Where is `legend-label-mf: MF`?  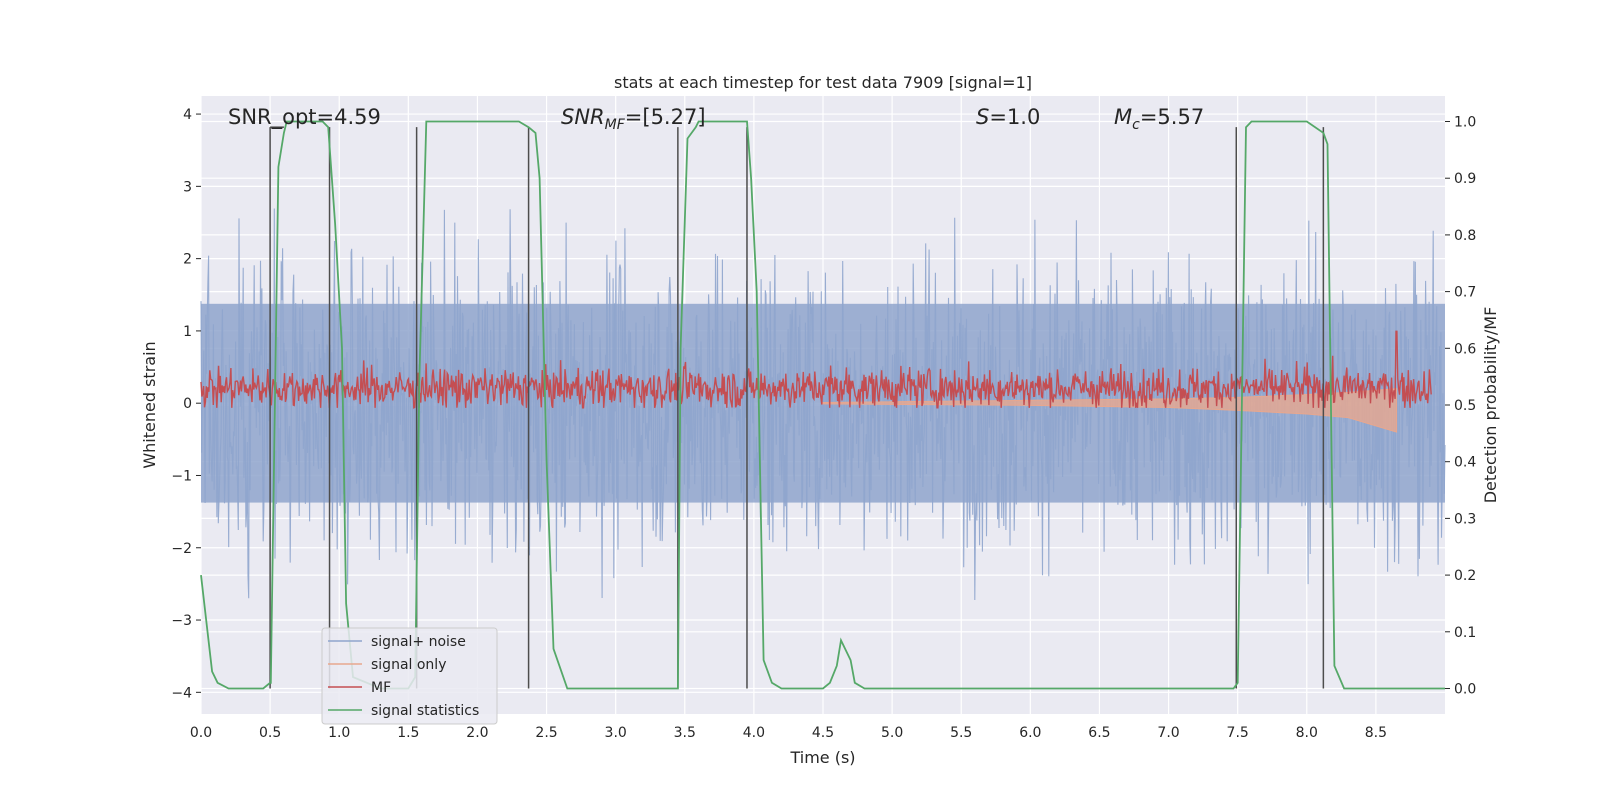
legend-label-mf: MF is located at coordinates (381, 688).